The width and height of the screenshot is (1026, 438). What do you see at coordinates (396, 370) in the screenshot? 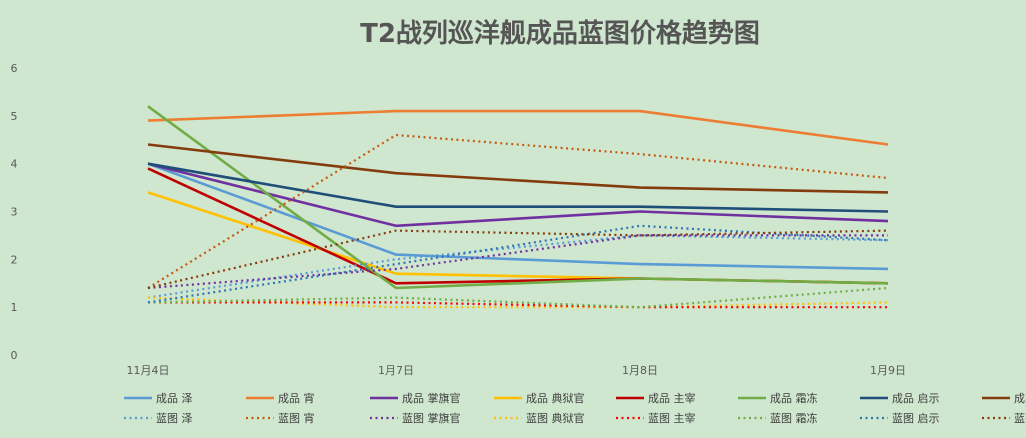
I see `x-tick-label: 1月7日` at bounding box center [396, 370].